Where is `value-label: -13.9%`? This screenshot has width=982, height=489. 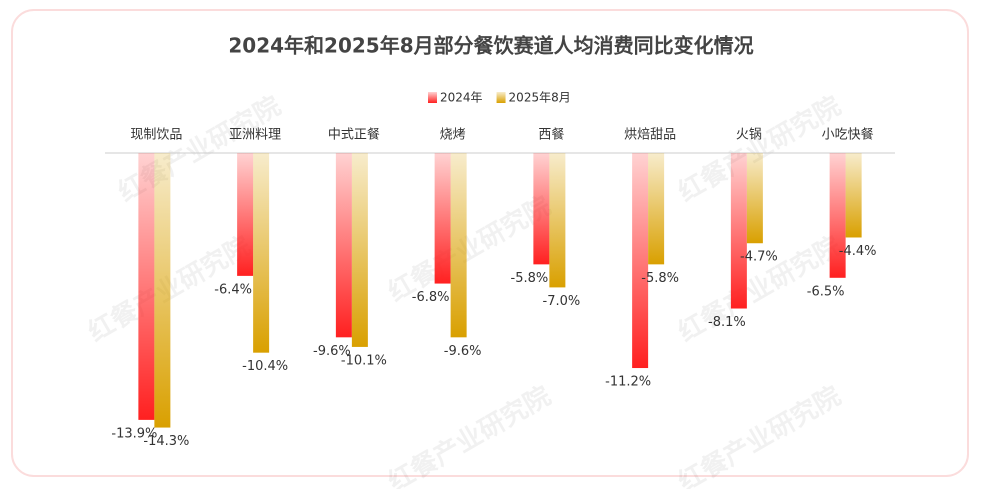
value-label: -13.9% is located at coordinates (134, 433).